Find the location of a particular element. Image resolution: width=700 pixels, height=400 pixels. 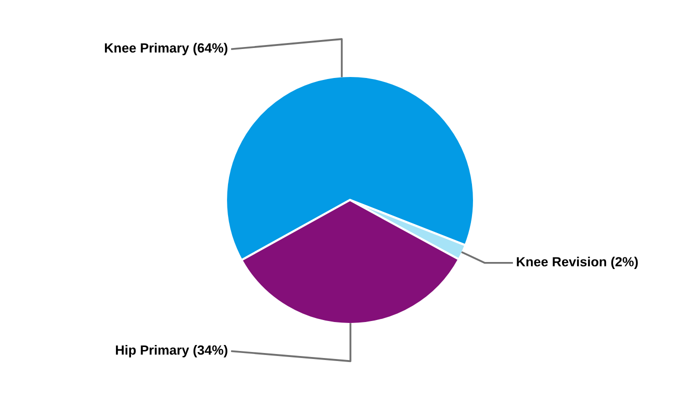

slice-label: Hip Primary (34%) is located at coordinates (172, 351).